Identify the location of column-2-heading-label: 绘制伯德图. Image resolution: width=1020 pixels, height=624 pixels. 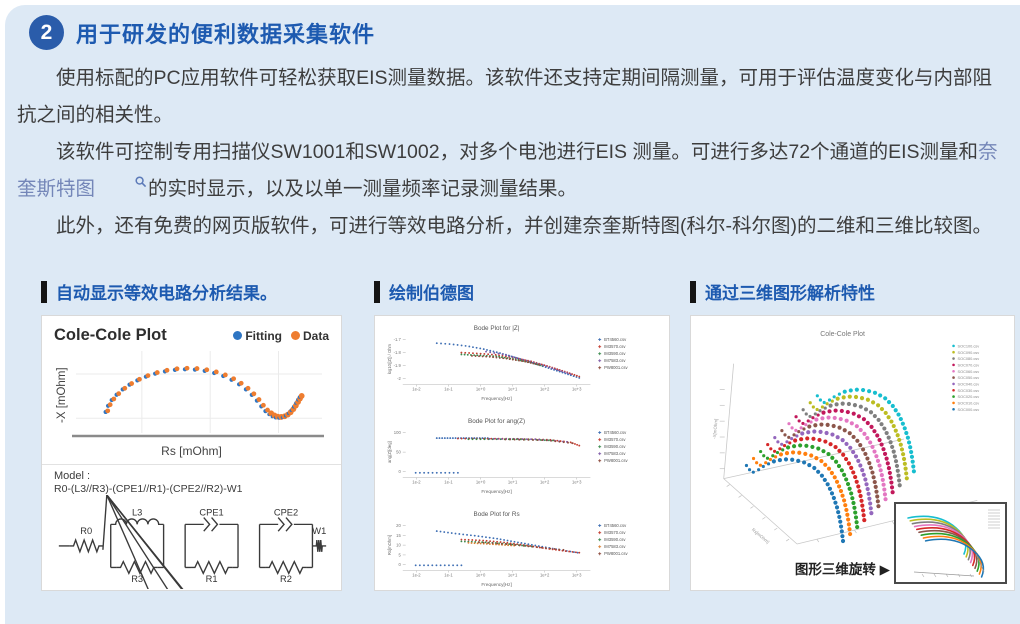
(431, 293).